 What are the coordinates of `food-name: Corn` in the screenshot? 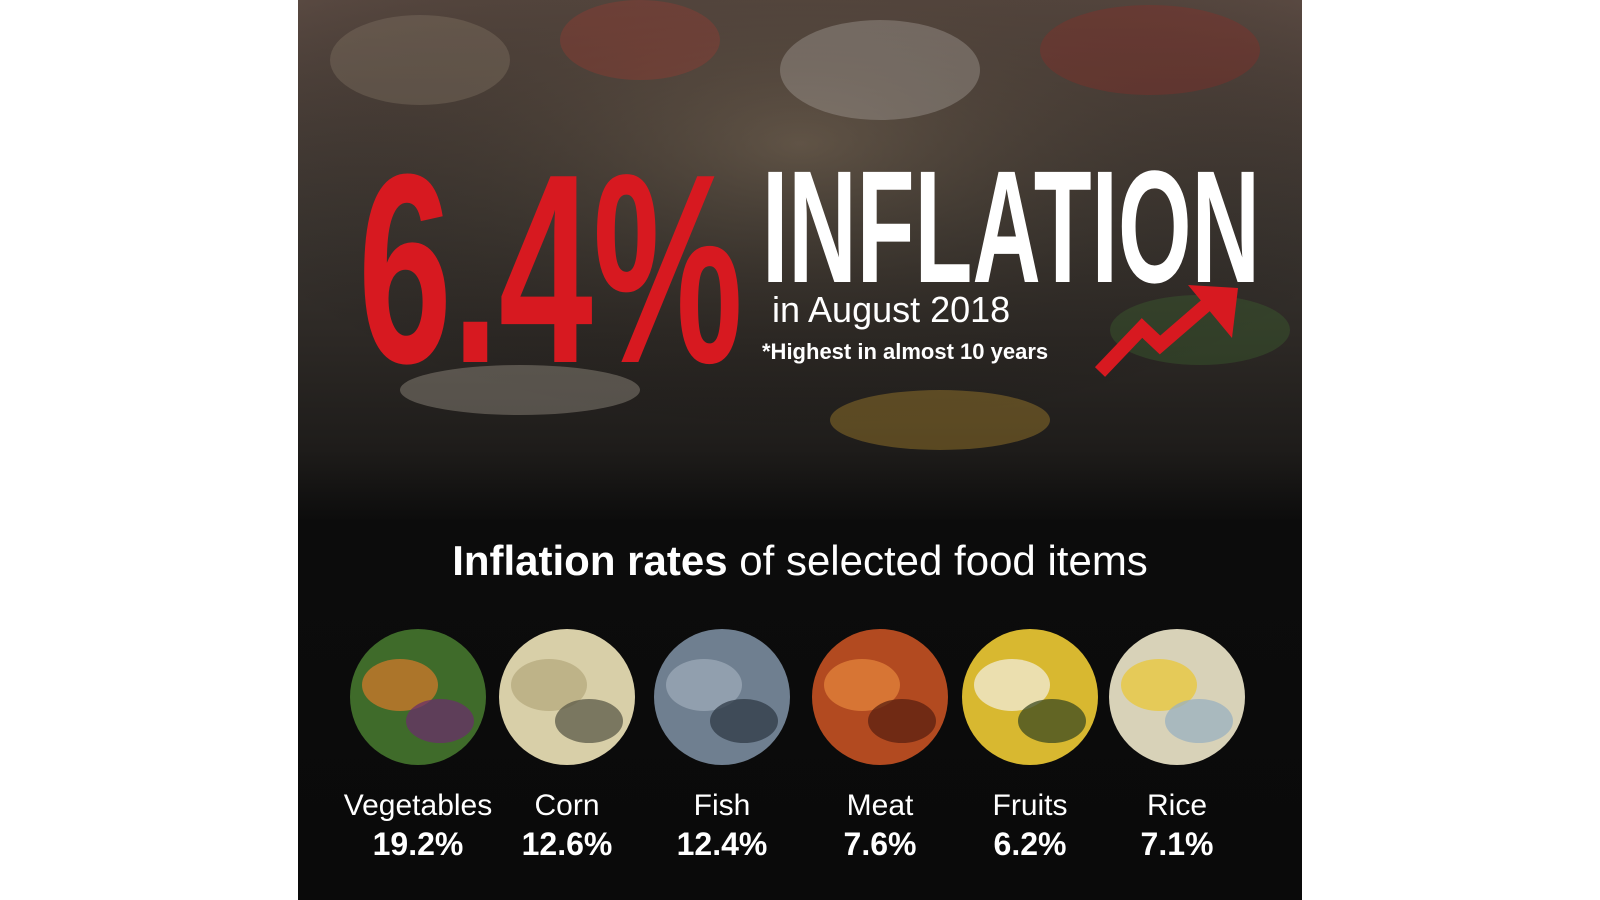 It's located at (566, 805).